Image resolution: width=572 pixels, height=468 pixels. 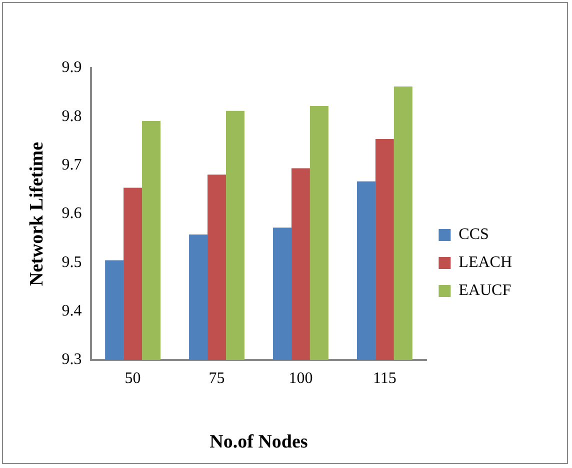 What do you see at coordinates (72, 116) in the screenshot?
I see `y-tick-label: 9.8` at bounding box center [72, 116].